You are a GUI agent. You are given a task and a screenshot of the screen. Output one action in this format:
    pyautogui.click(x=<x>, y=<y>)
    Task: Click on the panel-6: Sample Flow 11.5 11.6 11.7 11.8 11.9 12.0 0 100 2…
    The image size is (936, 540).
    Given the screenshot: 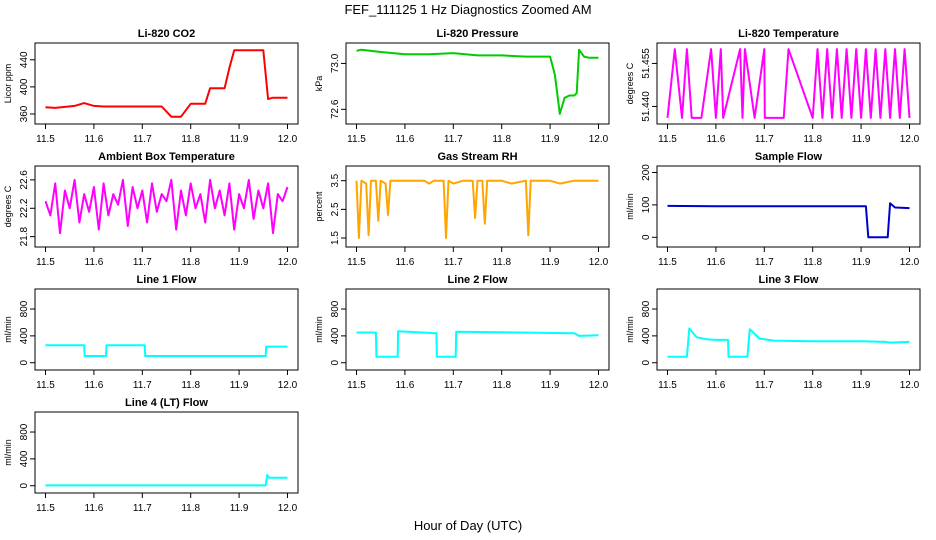 What is the action you would take?
    pyautogui.click(x=773, y=209)
    